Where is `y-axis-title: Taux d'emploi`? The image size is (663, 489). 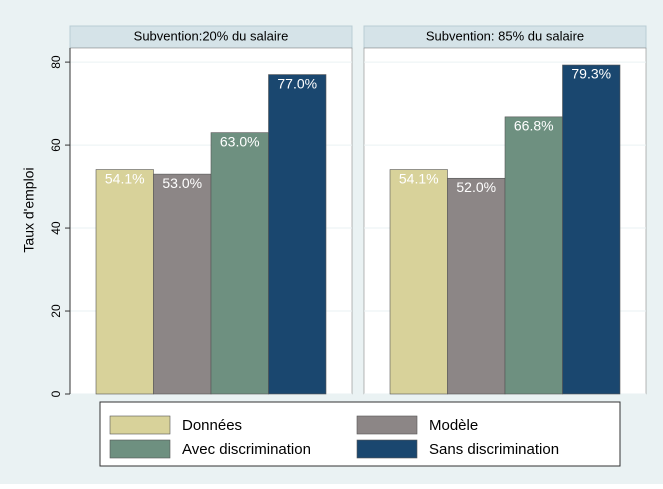
y-axis-title: Taux d'emploi is located at coordinates (29, 209).